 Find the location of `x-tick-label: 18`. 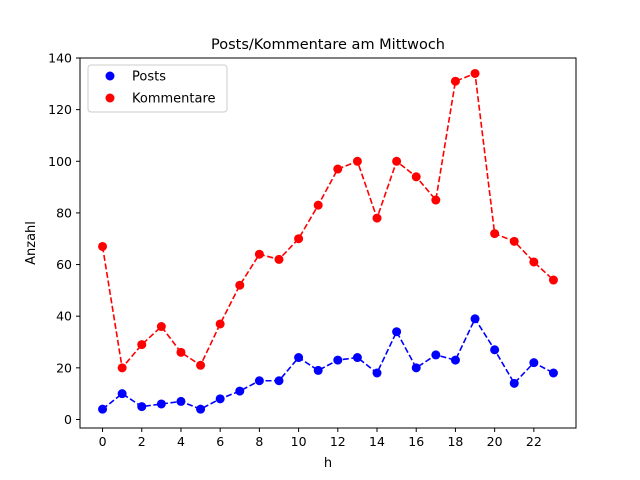

x-tick-label: 18 is located at coordinates (455, 441).